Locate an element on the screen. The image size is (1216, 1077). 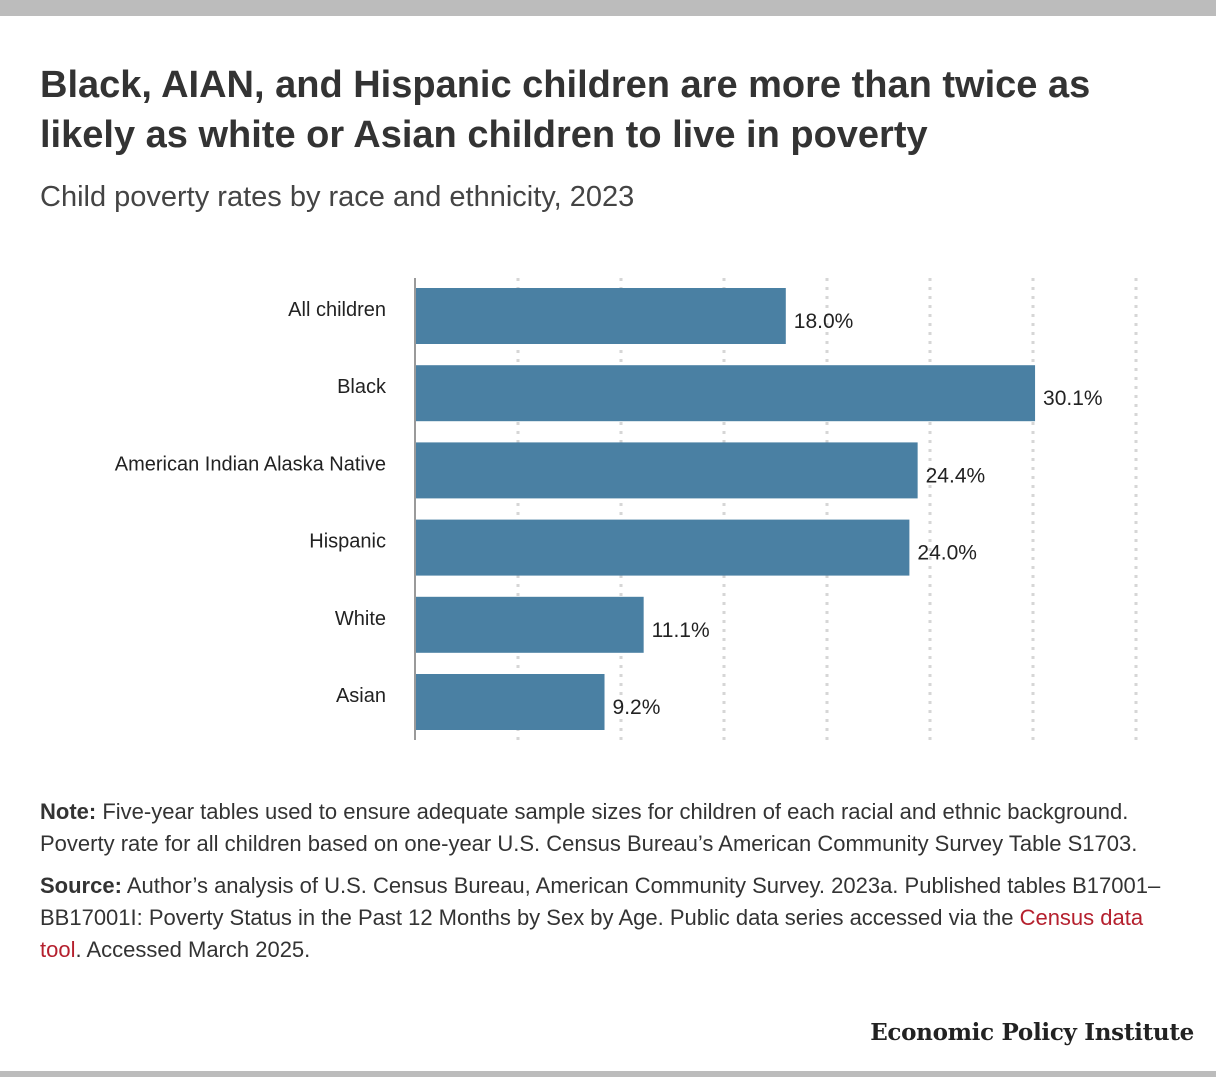
value-label: 24.4% is located at coordinates (956, 475).